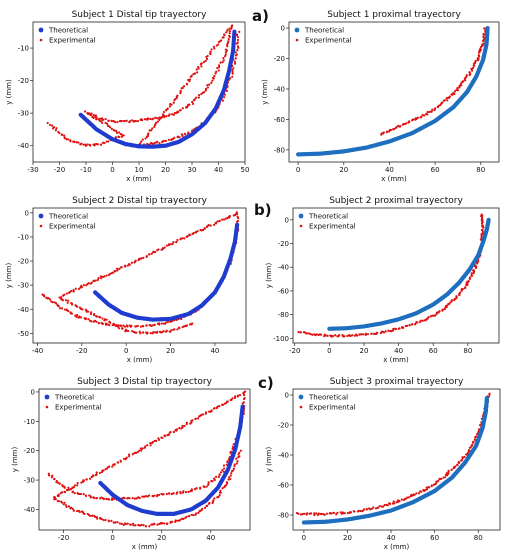 The image size is (514, 550). Describe the element at coordinates (214, 351) in the screenshot. I see `x-tick-label: 40` at that location.